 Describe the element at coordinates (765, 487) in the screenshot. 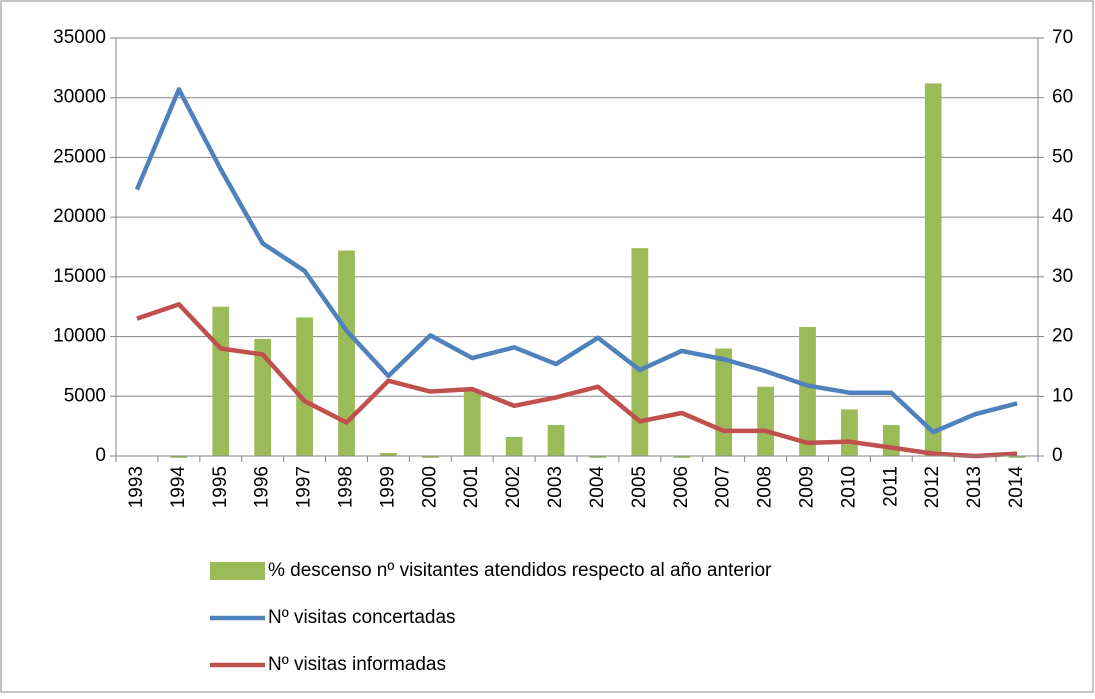

I see `x-tick-label: 2008` at that location.